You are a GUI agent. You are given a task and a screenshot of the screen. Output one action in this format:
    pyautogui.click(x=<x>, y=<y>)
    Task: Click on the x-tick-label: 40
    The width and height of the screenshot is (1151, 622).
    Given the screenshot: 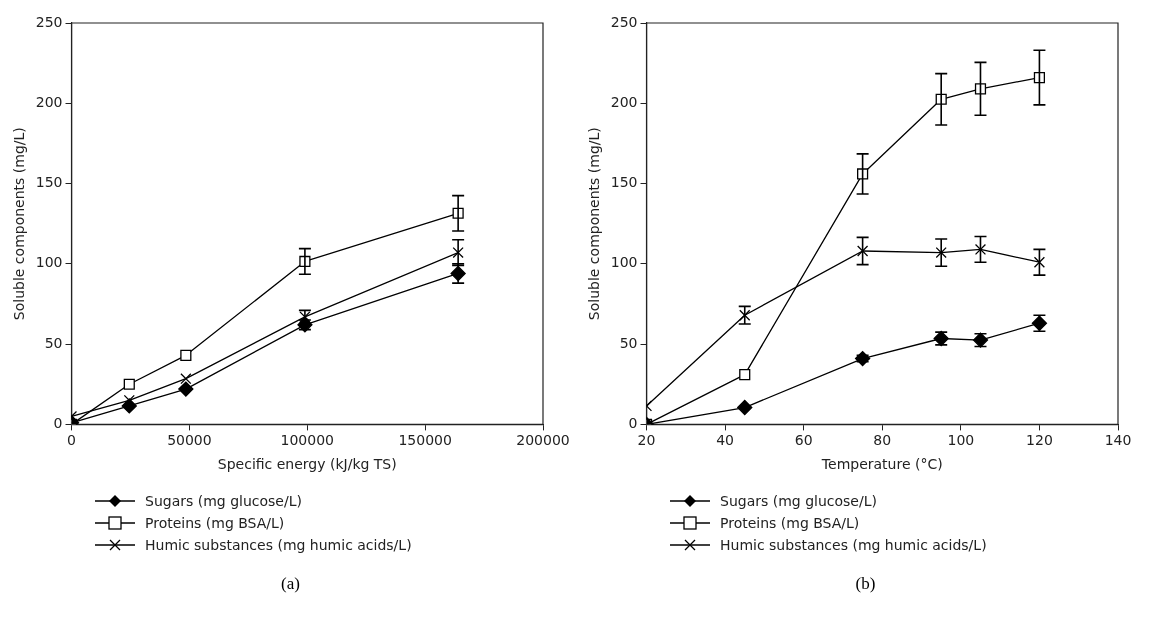 What is the action you would take?
    pyautogui.click(x=725, y=440)
    